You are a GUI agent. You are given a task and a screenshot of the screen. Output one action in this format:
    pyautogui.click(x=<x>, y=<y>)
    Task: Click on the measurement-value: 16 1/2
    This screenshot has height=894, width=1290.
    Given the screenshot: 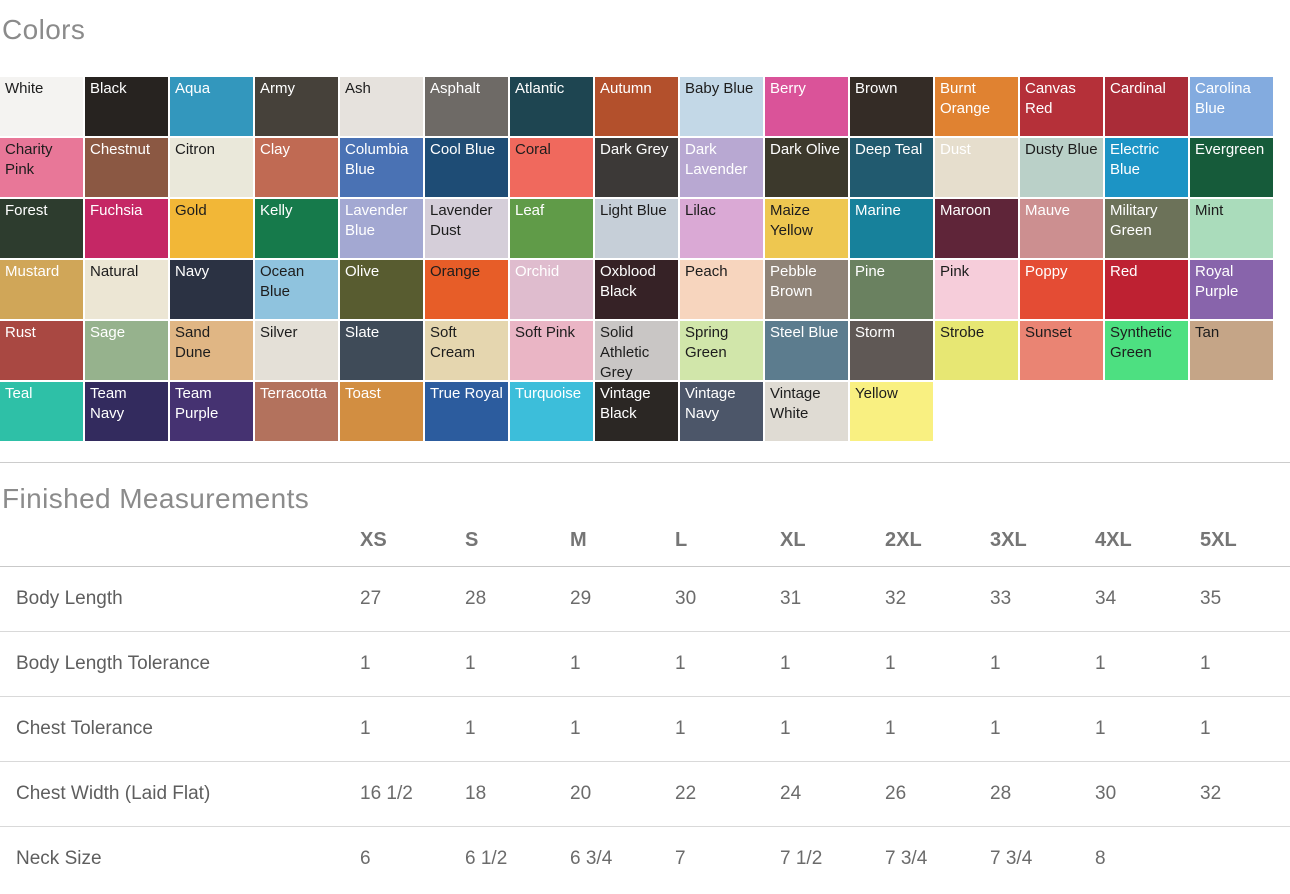 What is the action you would take?
    pyautogui.click(x=397, y=794)
    